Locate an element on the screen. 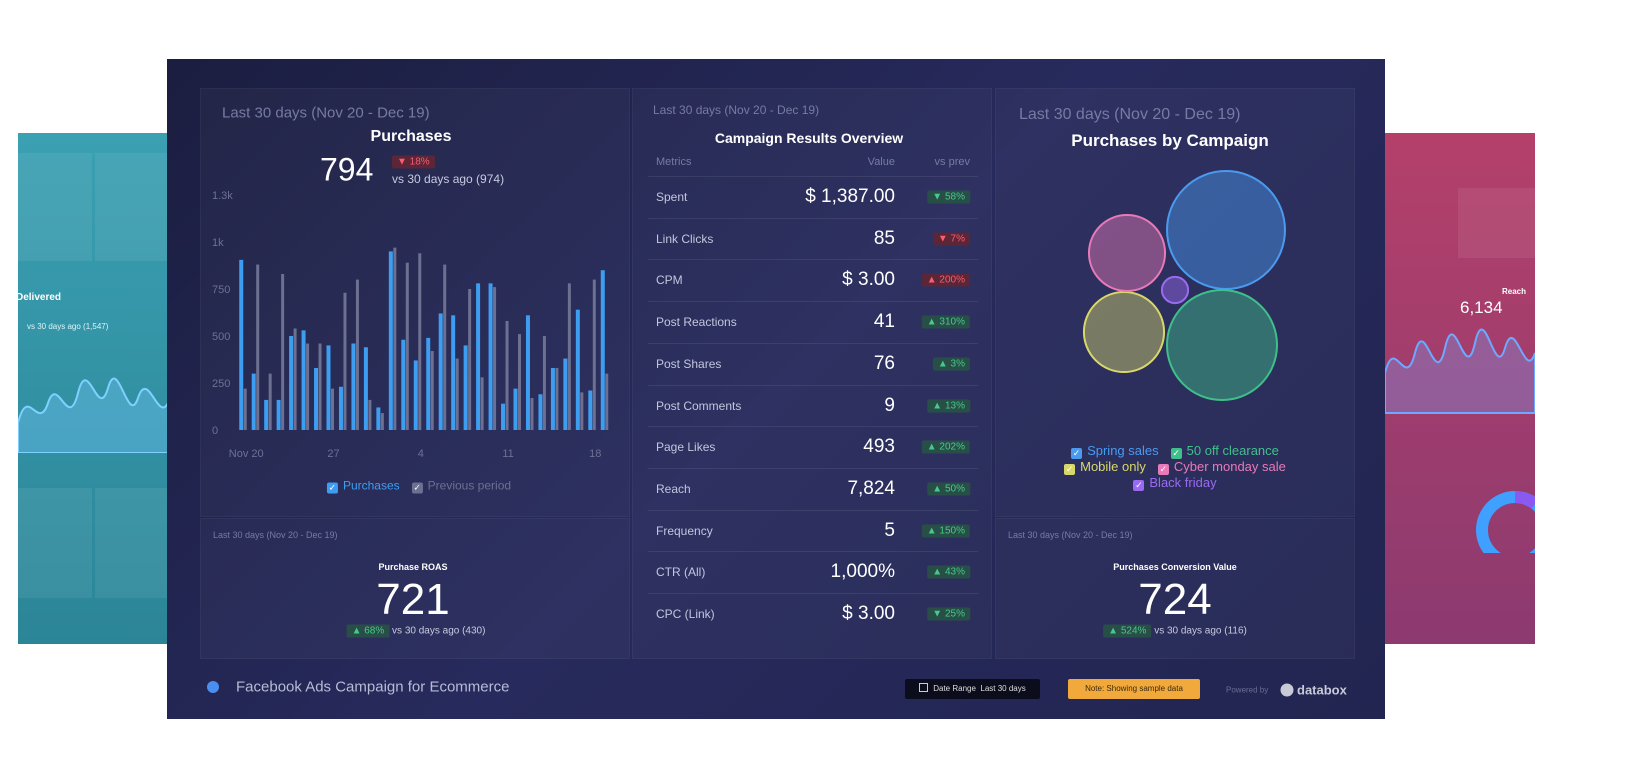  y-tick-label: 500 is located at coordinates (221, 337).